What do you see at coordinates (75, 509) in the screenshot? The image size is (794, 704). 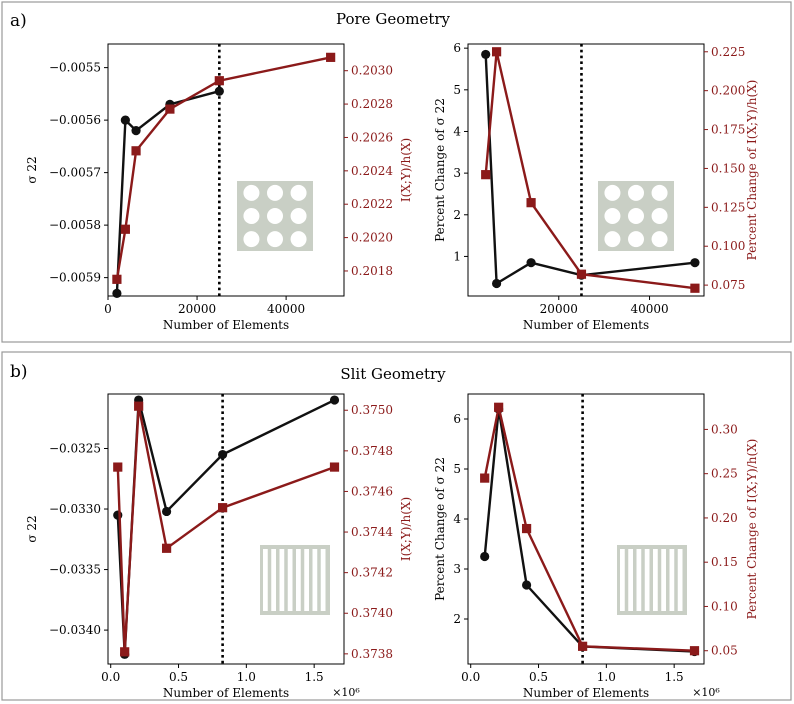 I see `y-tick-label: −0.0330` at bounding box center [75, 509].